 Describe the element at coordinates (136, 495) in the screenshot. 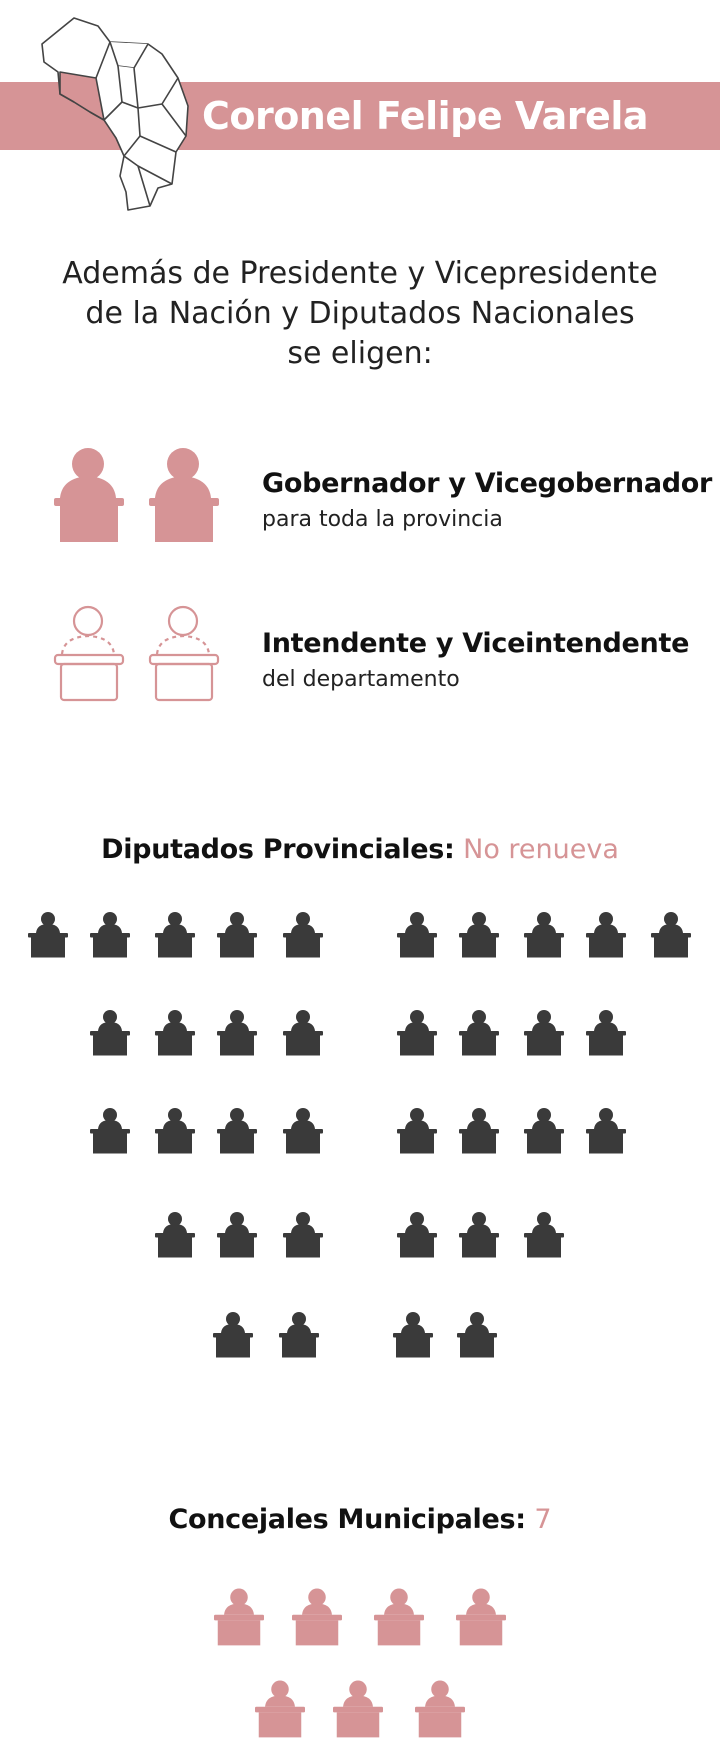

I see `governor-icons` at that location.